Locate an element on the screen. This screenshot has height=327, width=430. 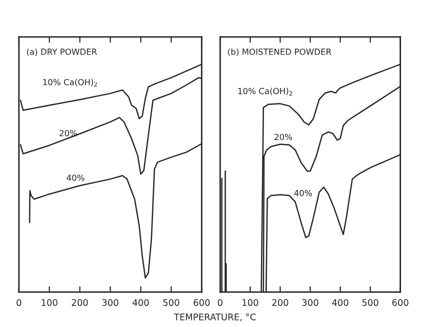
x-axis-title: TEMPERATURE, °C is located at coordinates (215, 318).